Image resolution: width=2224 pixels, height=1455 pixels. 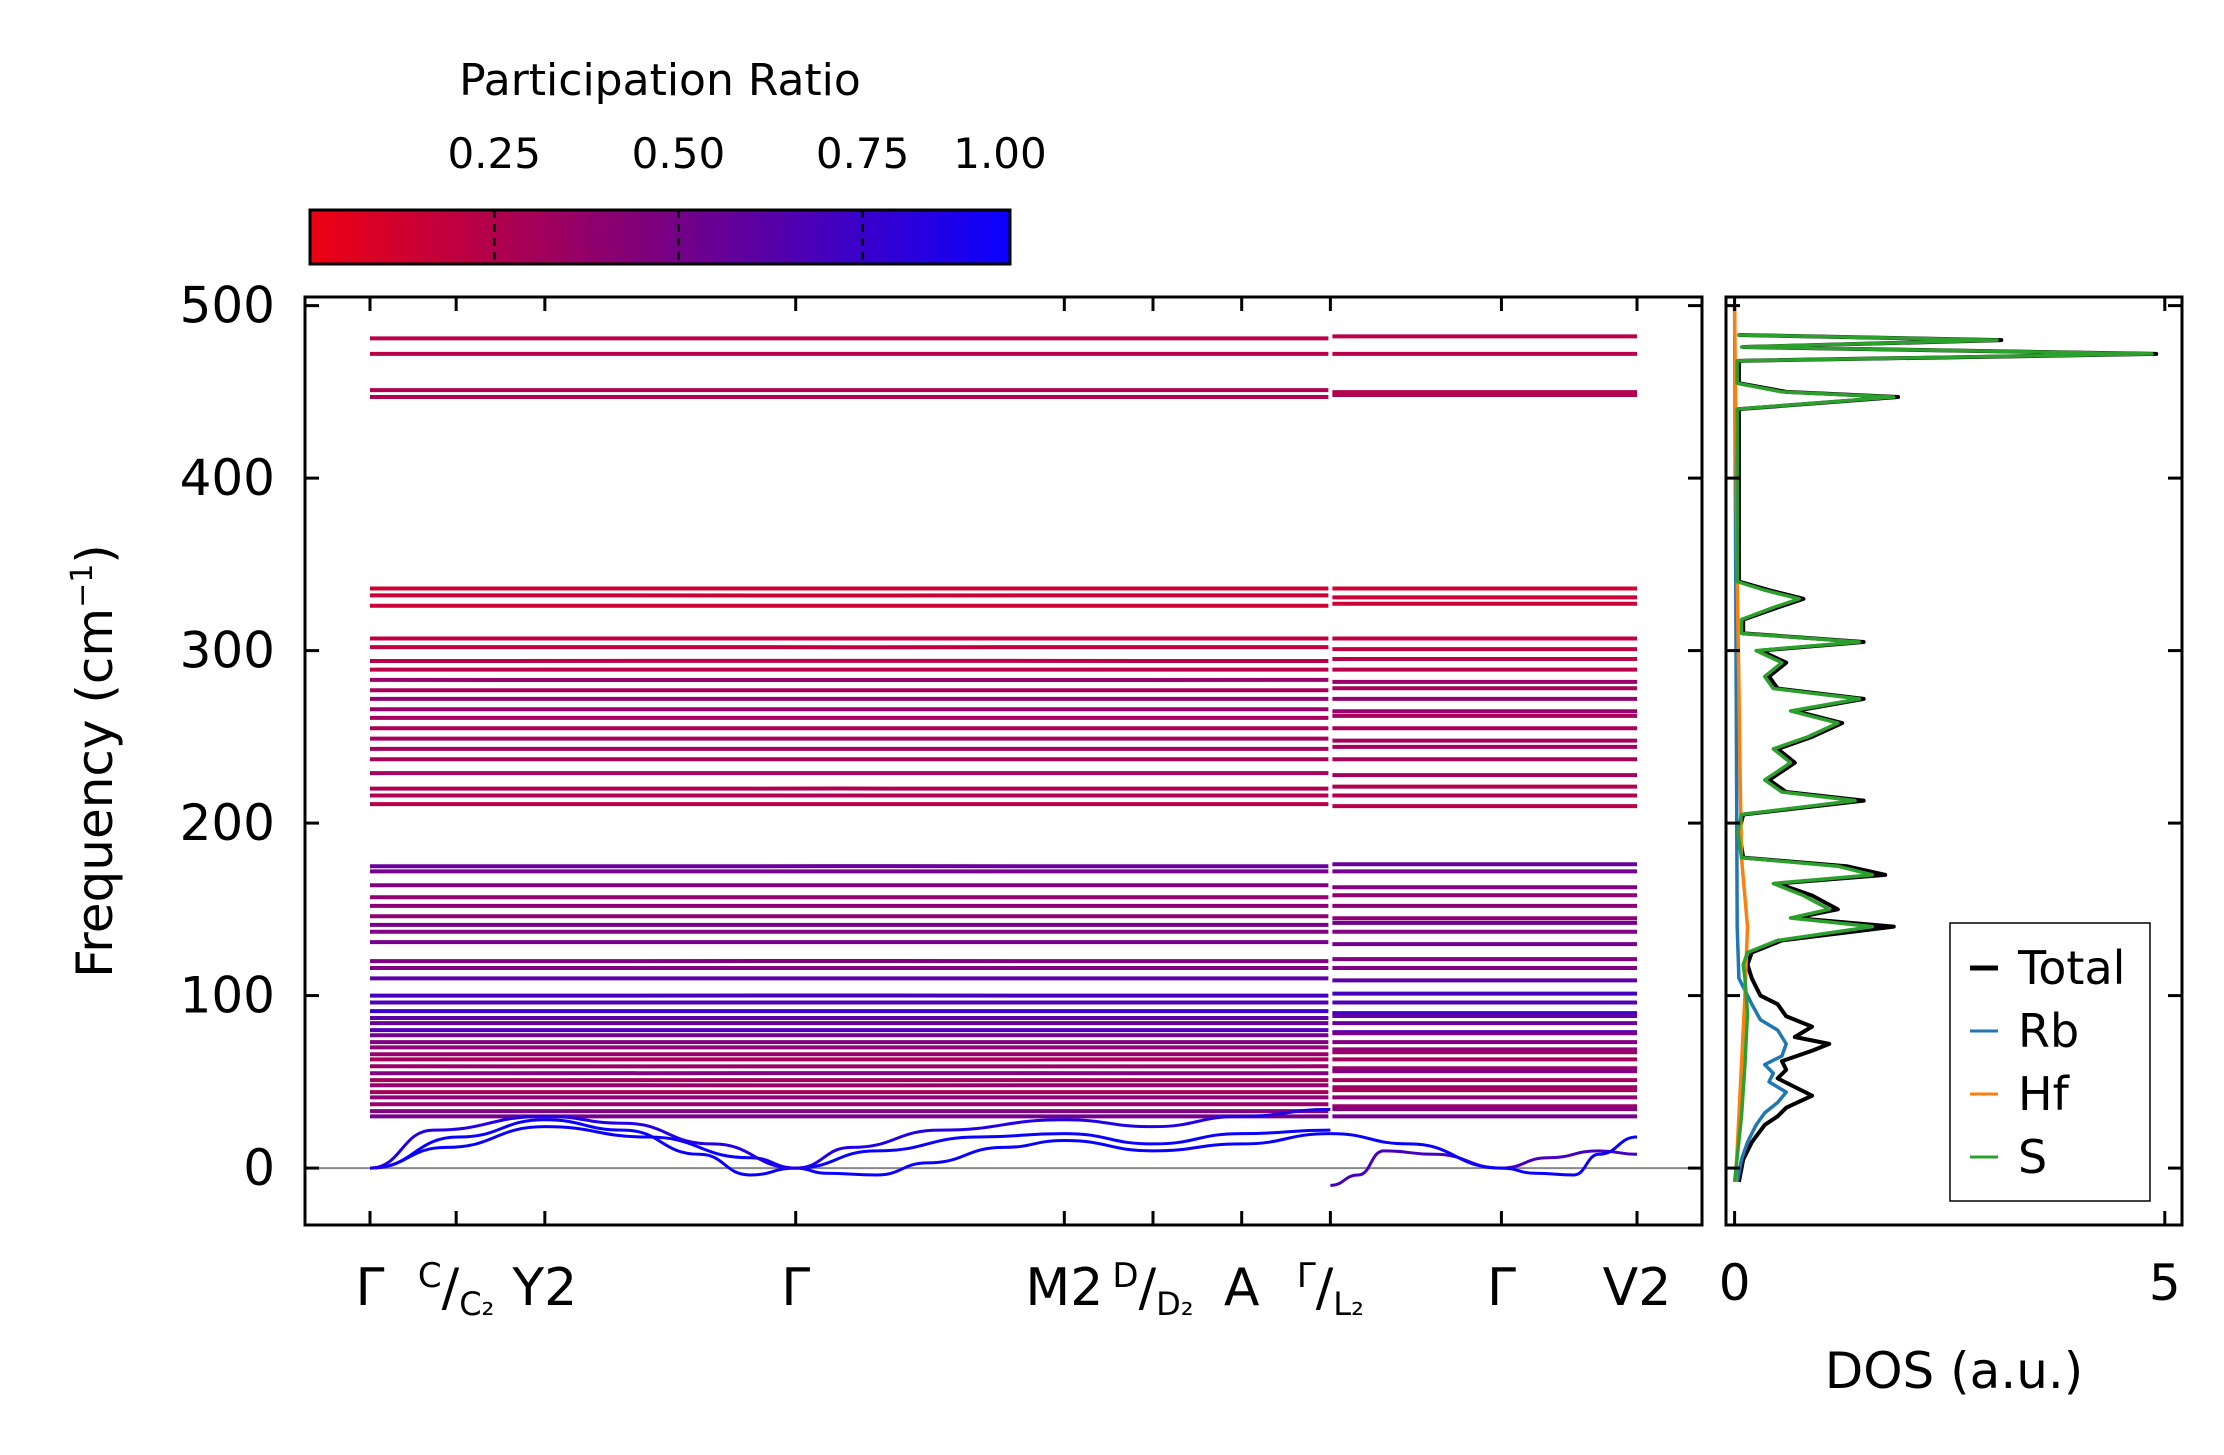 I want to click on colorbar-ticks: 0.25 0.50 0.75 1.00, so click(x=747, y=196).